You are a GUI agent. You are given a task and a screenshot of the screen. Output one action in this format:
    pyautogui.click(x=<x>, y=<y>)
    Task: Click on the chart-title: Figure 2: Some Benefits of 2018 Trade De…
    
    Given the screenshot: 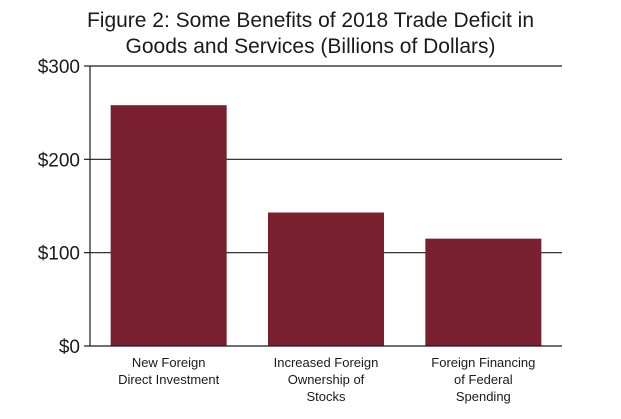 What is the action you would take?
    pyautogui.click(x=310, y=34)
    